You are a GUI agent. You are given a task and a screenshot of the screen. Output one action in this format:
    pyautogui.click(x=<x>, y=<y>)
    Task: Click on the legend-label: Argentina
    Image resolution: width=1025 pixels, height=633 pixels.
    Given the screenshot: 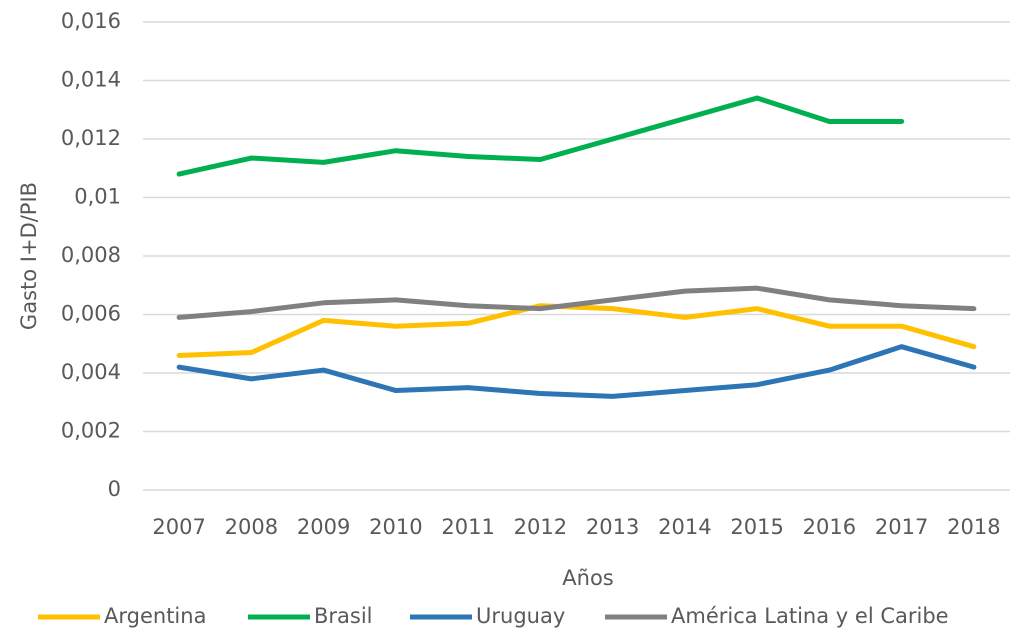 What is the action you would take?
    pyautogui.click(x=155, y=616)
    